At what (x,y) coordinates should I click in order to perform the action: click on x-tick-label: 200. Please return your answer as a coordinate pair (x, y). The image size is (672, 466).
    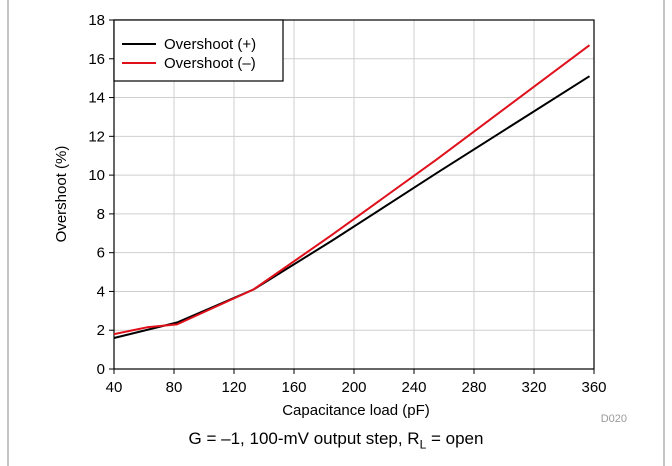
    Looking at the image, I should click on (353, 387).